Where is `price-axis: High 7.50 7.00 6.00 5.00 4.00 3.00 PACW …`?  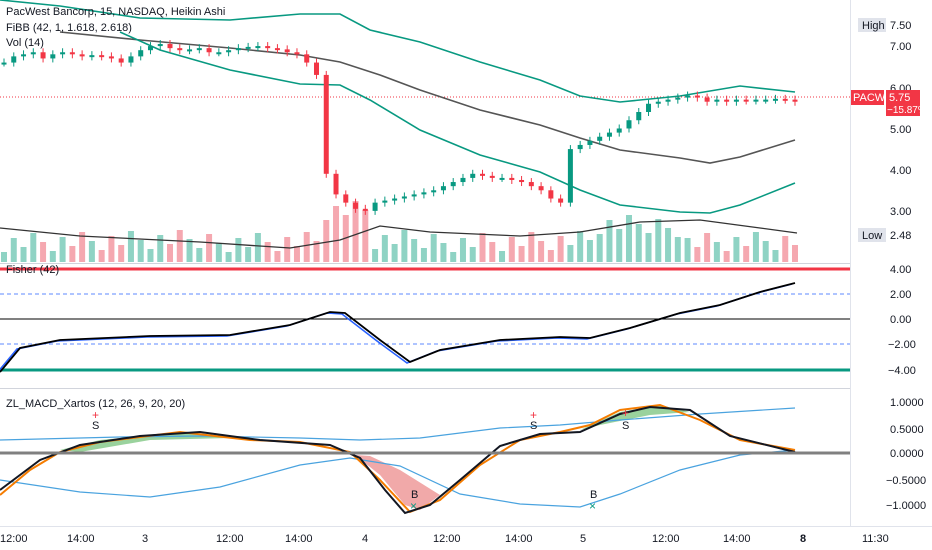
price-axis: High 7.50 7.00 6.00 5.00 4.00 3.00 PACW … is located at coordinates (889, 130).